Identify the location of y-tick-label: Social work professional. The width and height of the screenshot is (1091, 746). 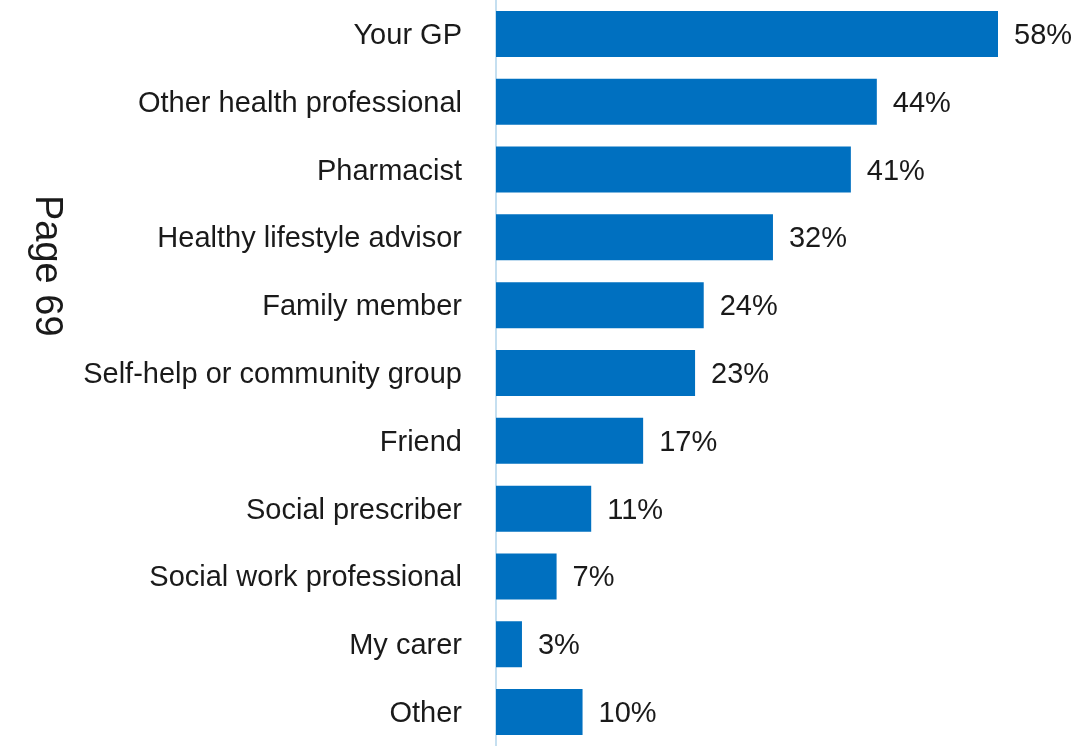
(305, 576).